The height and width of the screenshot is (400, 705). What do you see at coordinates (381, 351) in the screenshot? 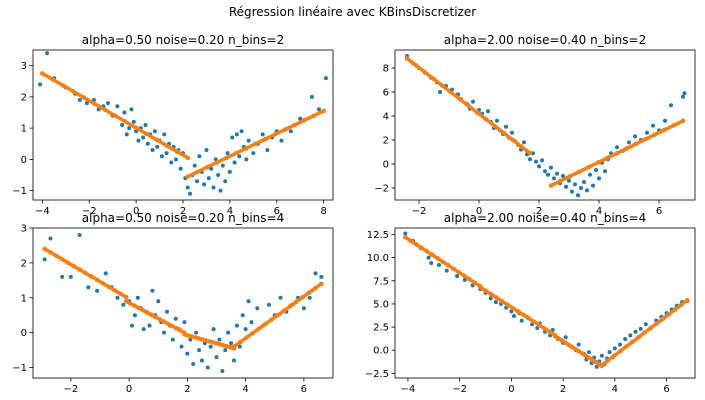
I see `y-tick-label: 0.0` at bounding box center [381, 351].